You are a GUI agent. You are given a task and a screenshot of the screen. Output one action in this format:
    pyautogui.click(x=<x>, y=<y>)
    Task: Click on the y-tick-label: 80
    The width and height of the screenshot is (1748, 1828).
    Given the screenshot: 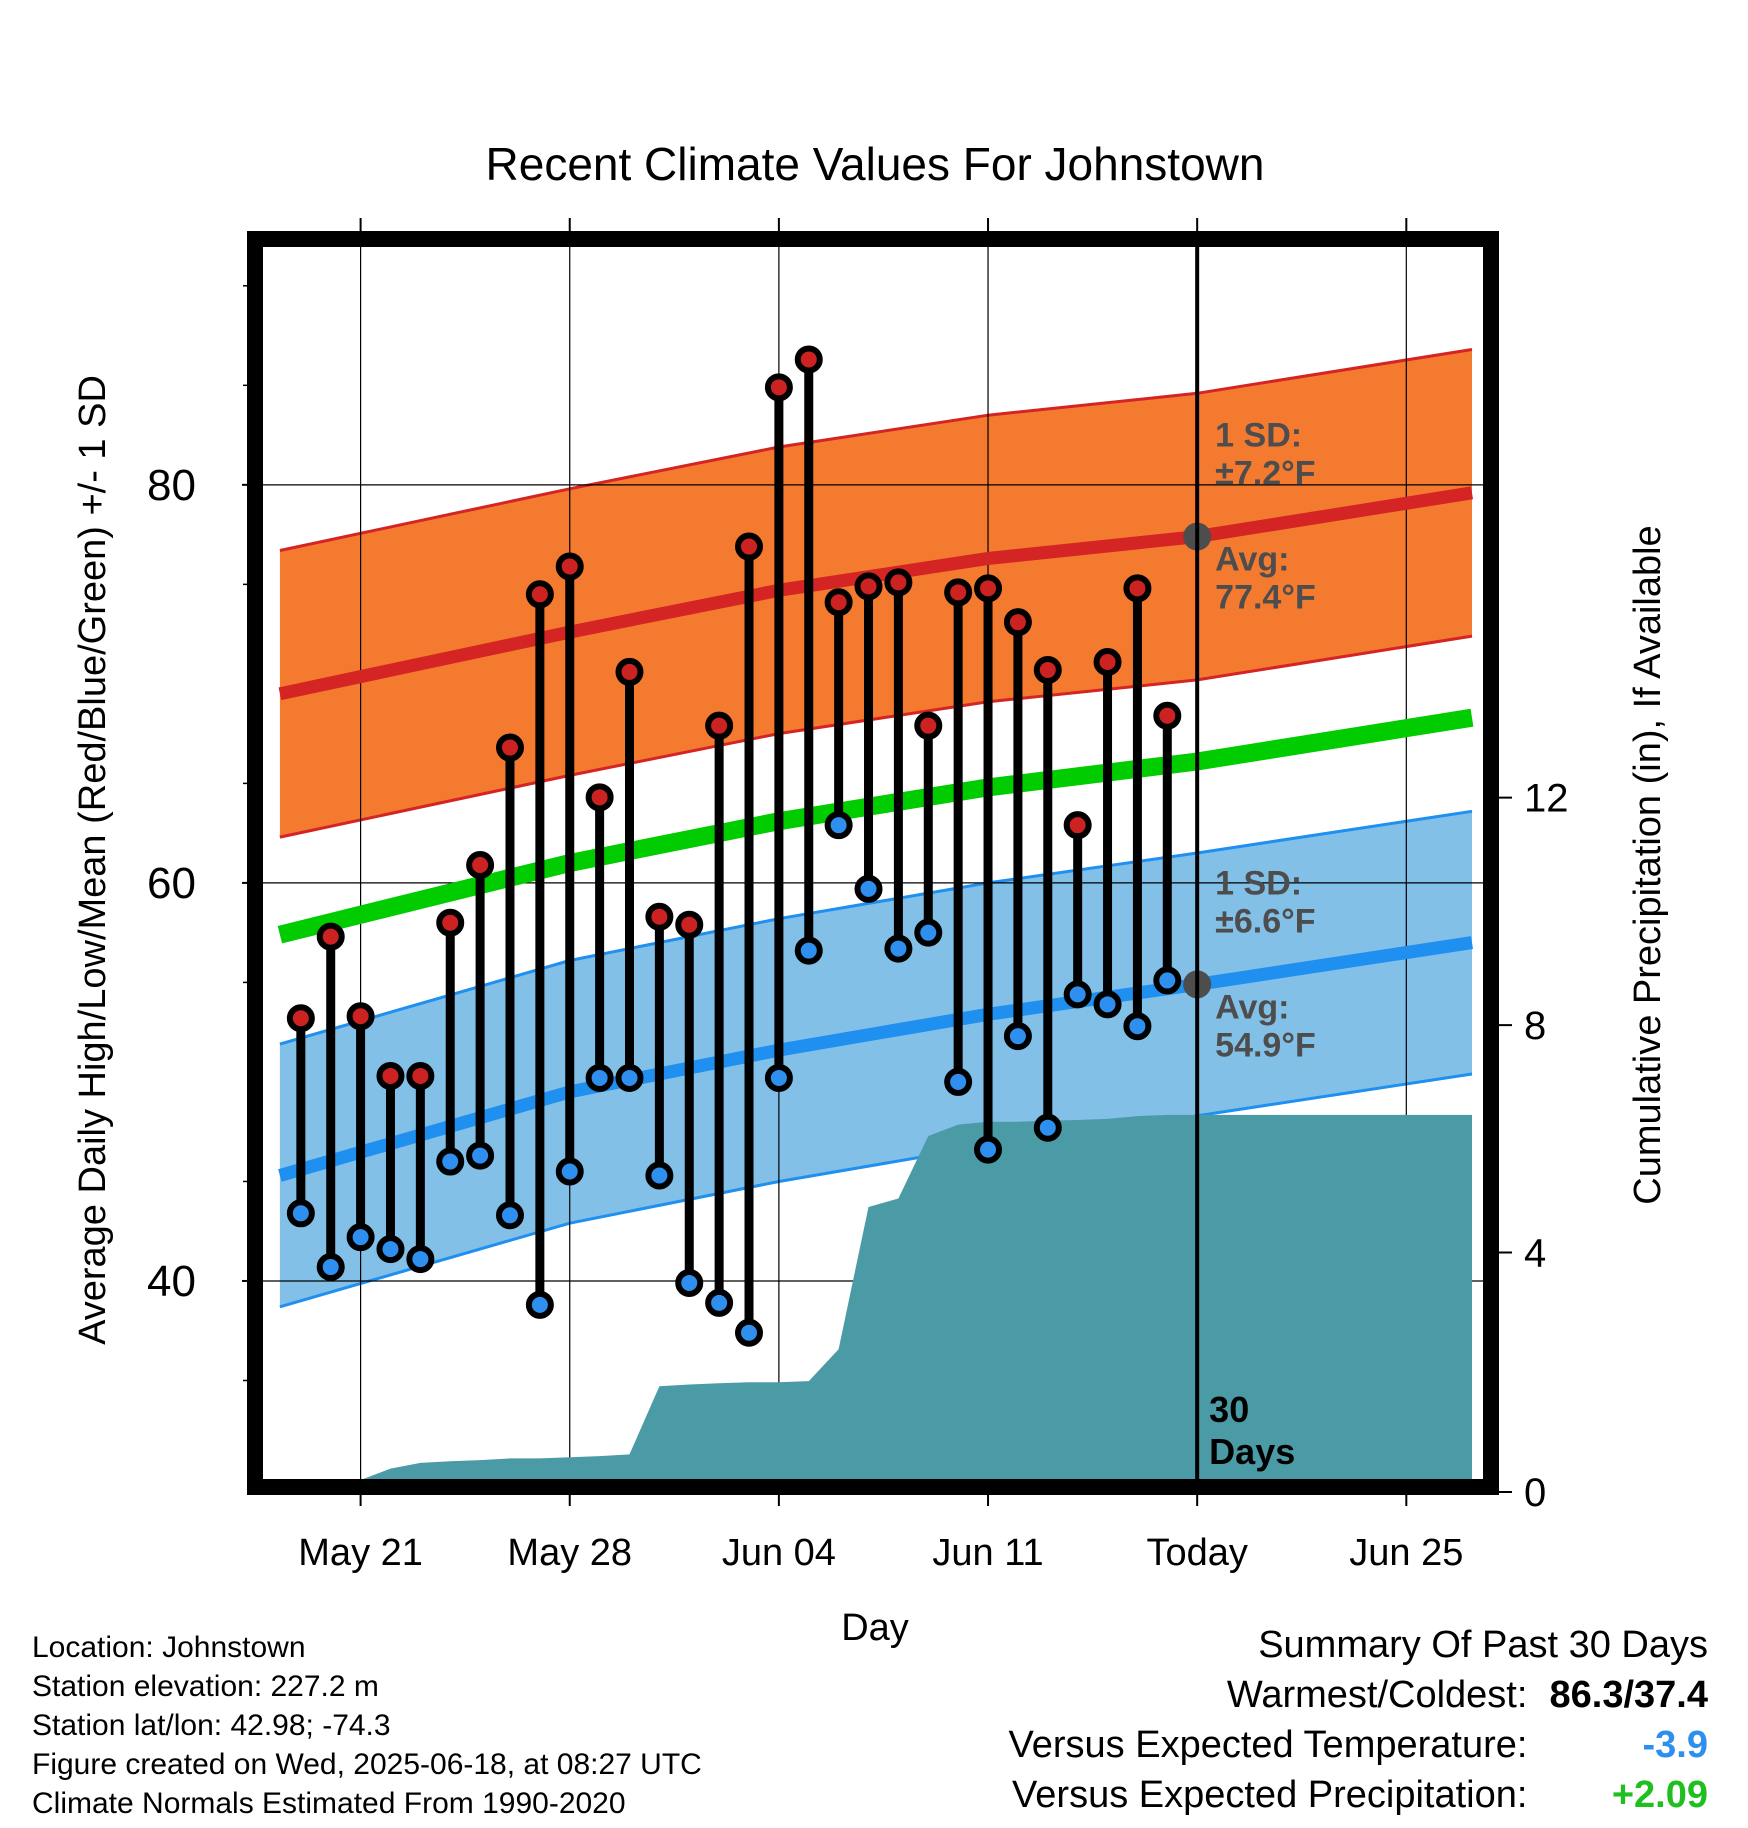 What is the action you would take?
    pyautogui.click(x=171, y=485)
    